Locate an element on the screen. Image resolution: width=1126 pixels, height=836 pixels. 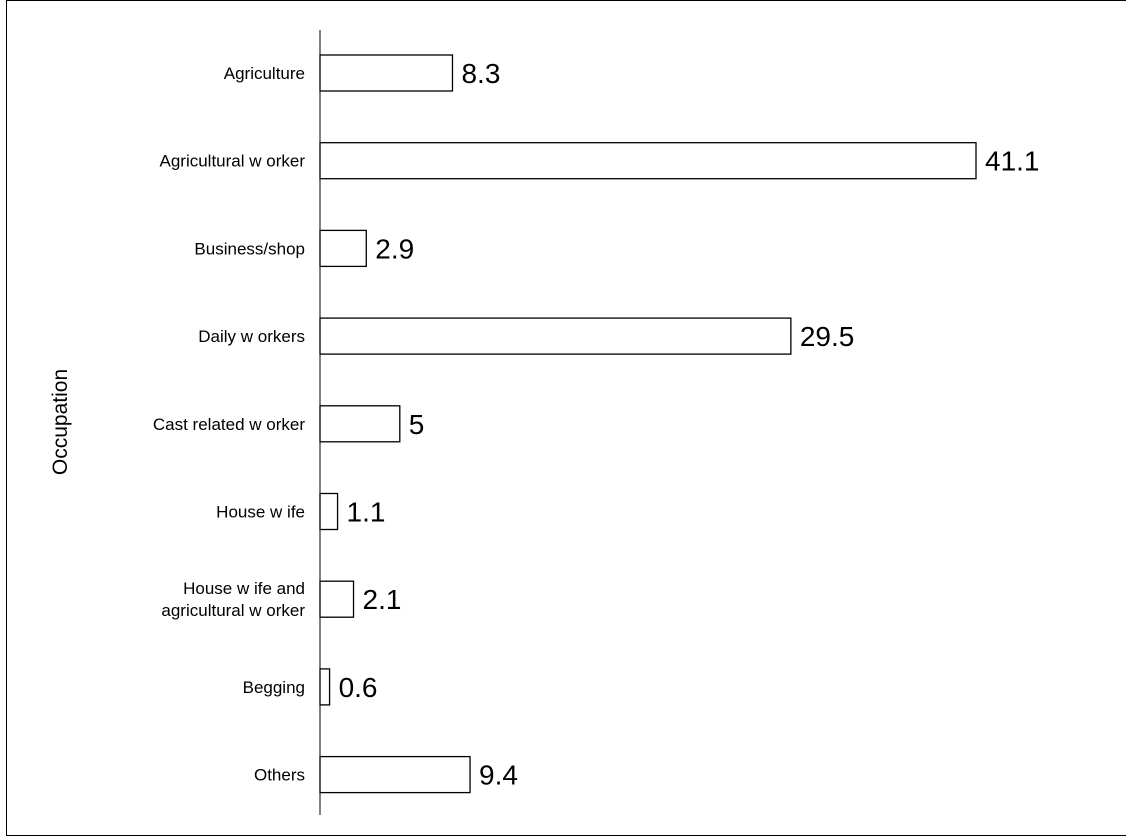
value-label: 9.4 is located at coordinates (498, 775).